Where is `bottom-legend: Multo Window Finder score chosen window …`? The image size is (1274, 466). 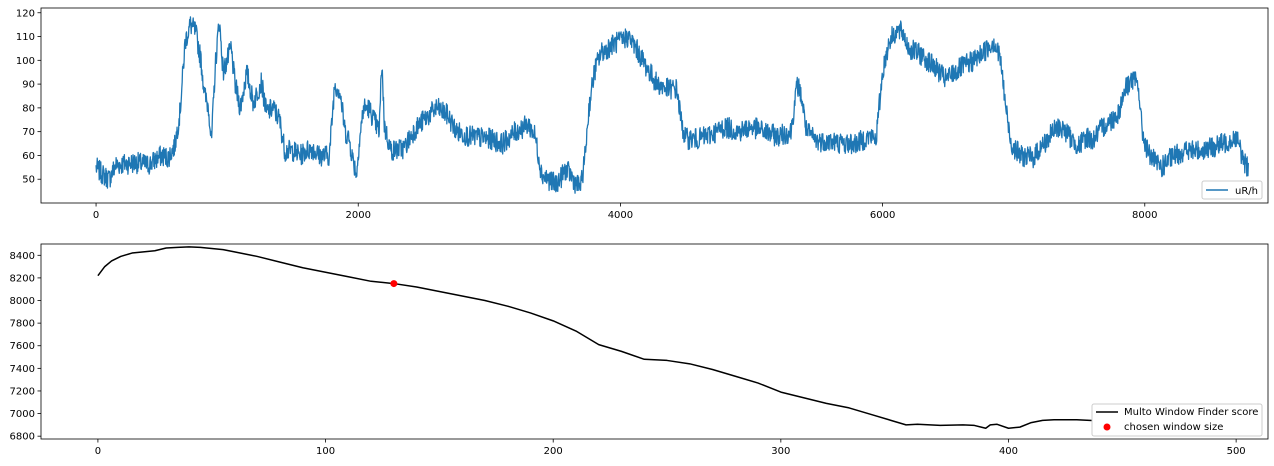
bottom-legend: Multo Window Finder score chosen window … is located at coordinates (1177, 420).